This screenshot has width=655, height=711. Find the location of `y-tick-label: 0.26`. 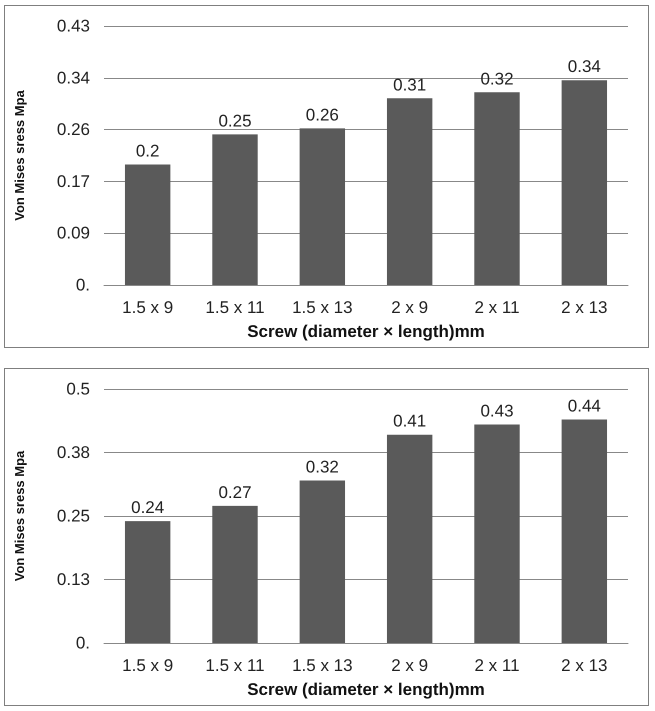

y-tick-label: 0.26 is located at coordinates (73, 130).